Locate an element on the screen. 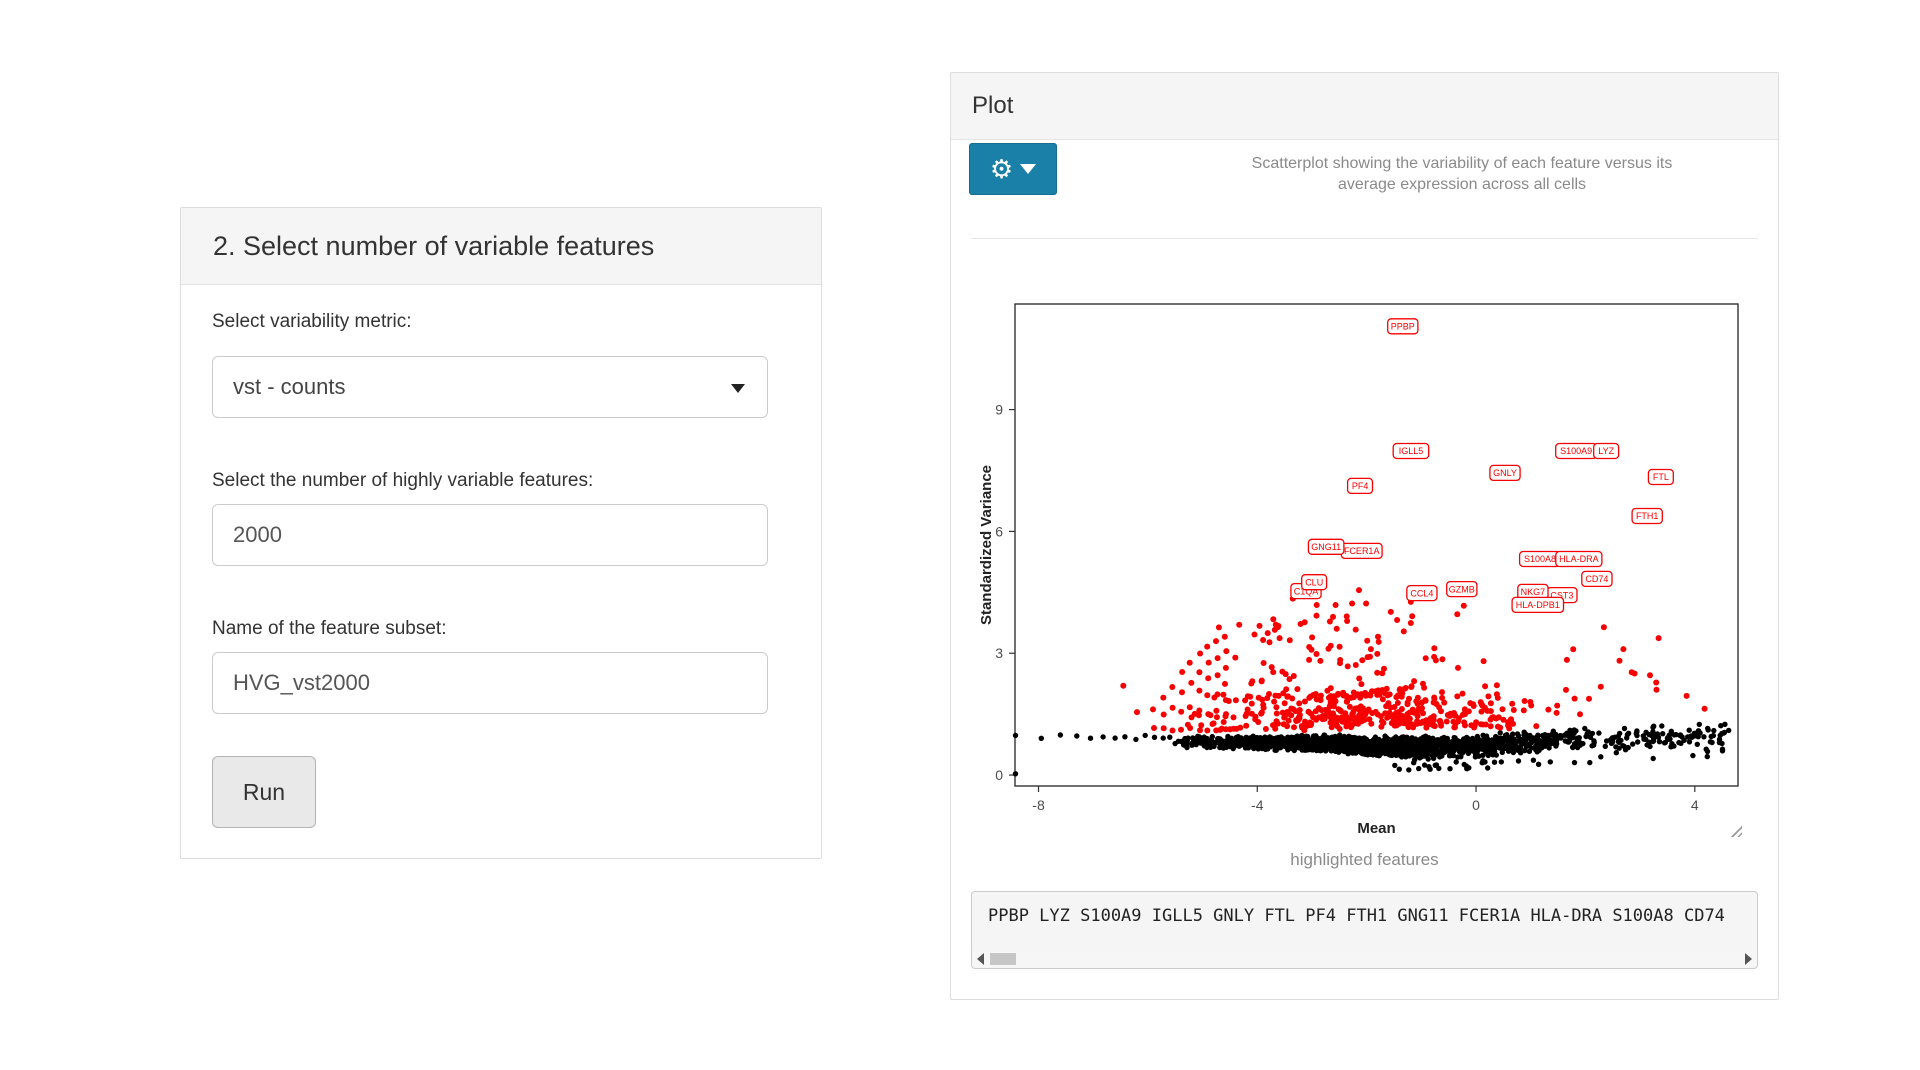 This screenshot has height=1070, width=1920. gene-label-FTH1: FTH1 is located at coordinates (1647, 516).